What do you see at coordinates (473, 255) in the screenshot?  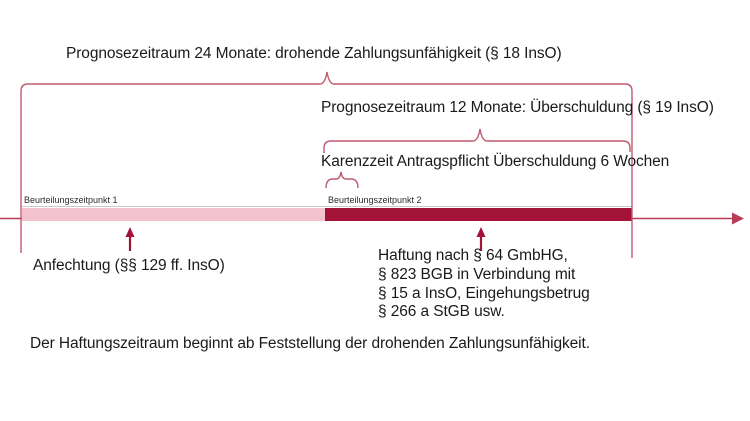 I see `annotation-haftung-line: Haftung nach § 64 GmbHG,` at bounding box center [473, 255].